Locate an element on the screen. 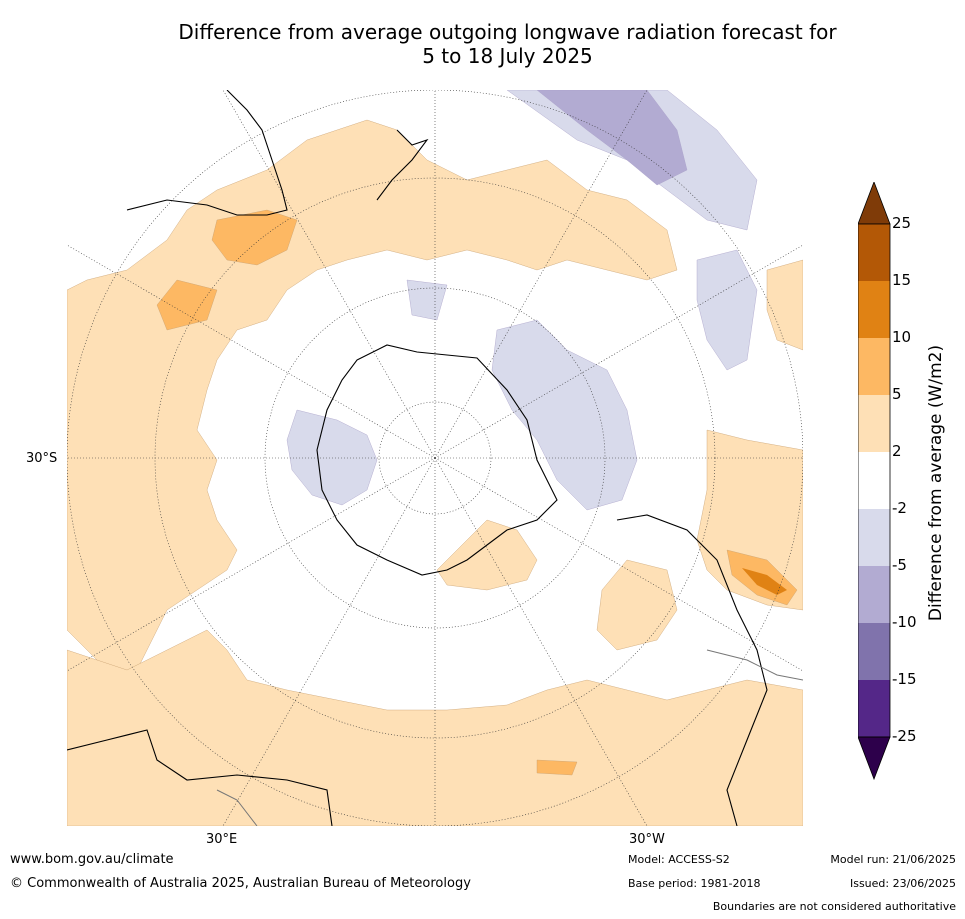 This screenshot has width=965, height=919. colorbar-bin-m10-m5 is located at coordinates (874, 594).